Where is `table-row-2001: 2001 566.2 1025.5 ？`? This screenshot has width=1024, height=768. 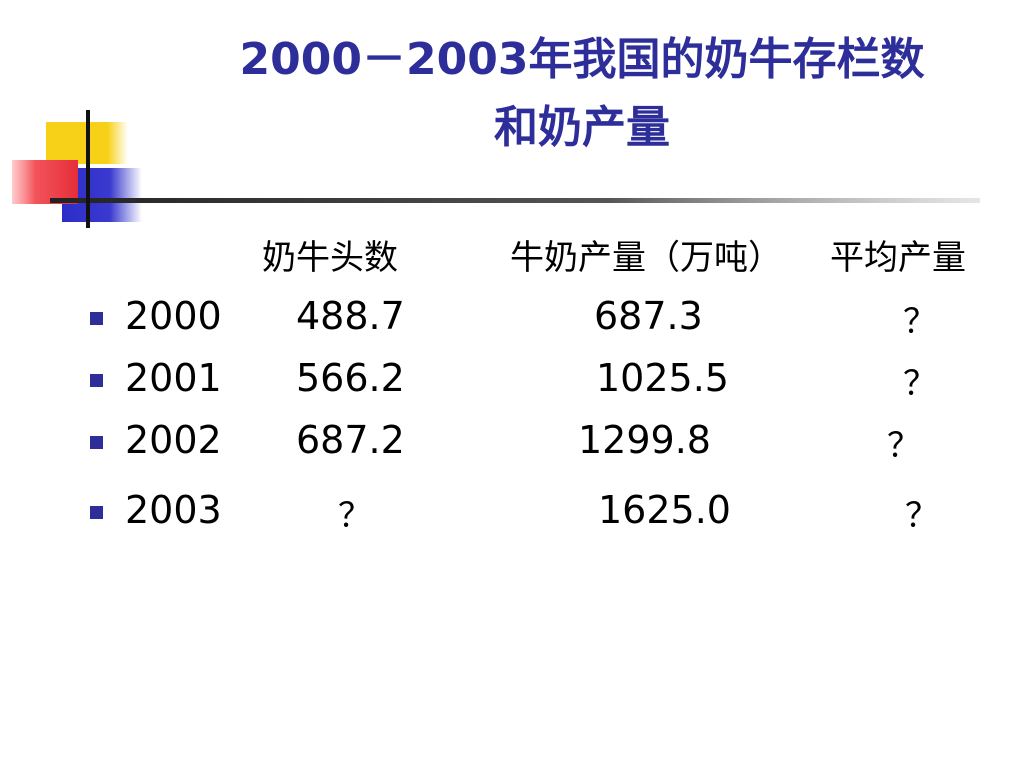
table-row-2001: 2001 566.2 1025.5 ？ is located at coordinates (512, 384).